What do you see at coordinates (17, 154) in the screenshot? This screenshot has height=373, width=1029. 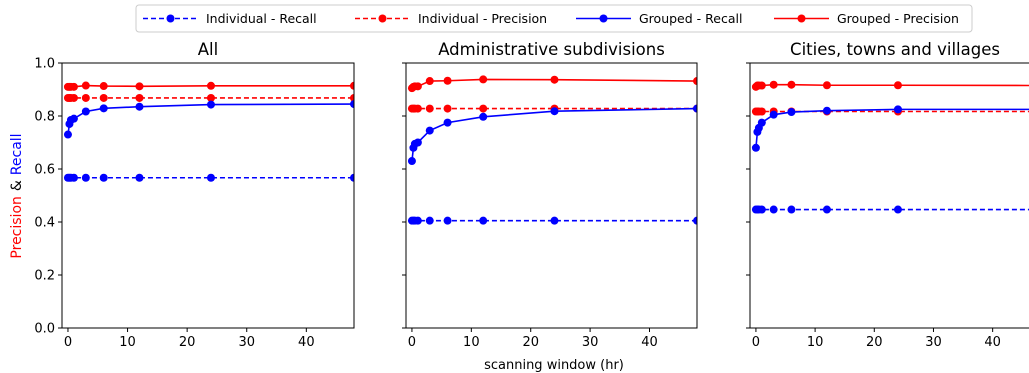 I see `y-axis-label-recall: Recall` at bounding box center [17, 154].